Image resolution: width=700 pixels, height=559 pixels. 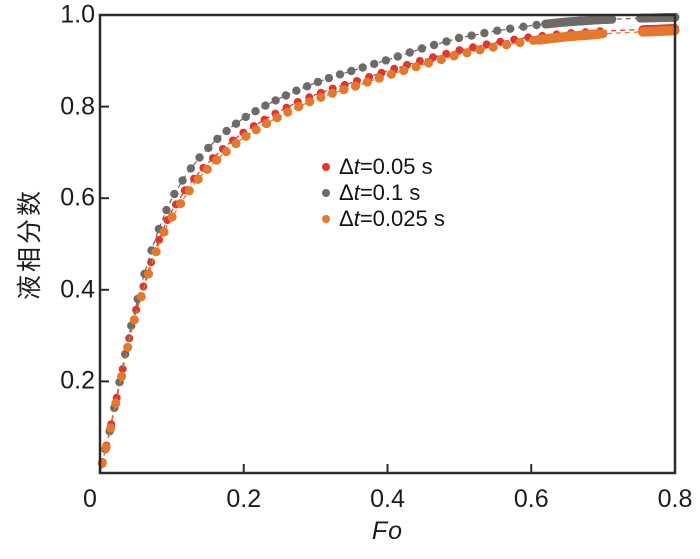 I want to click on legend-item-3: Δt=0.025 s, so click(x=383, y=219).